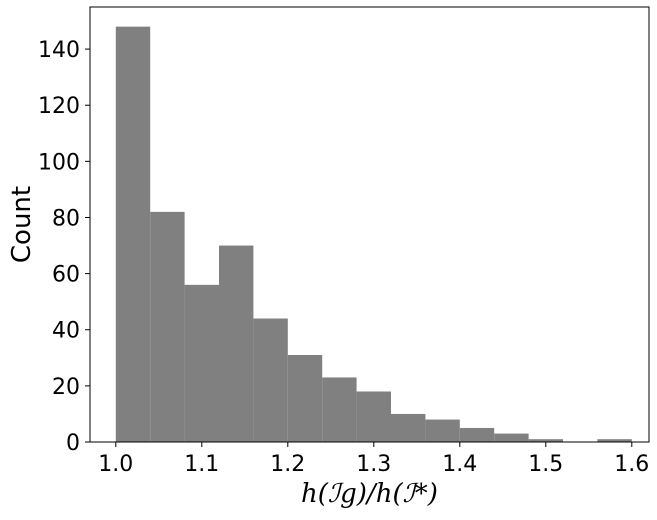  Describe the element at coordinates (64, 247) in the screenshot. I see `y-axis-ticks: 0 20 40 60 80 100 120 140` at that location.